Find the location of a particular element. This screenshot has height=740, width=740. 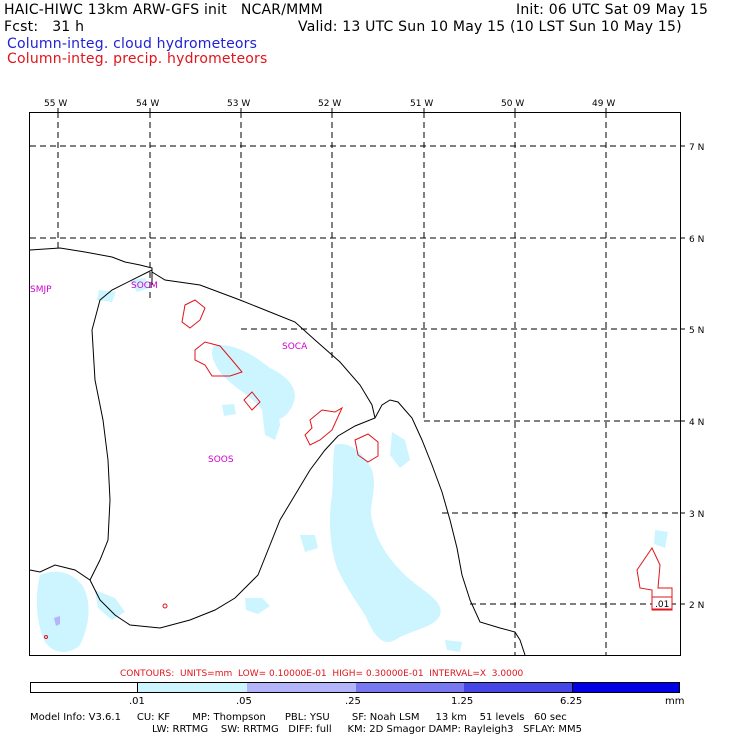

lon-label: 54 W is located at coordinates (147, 104).